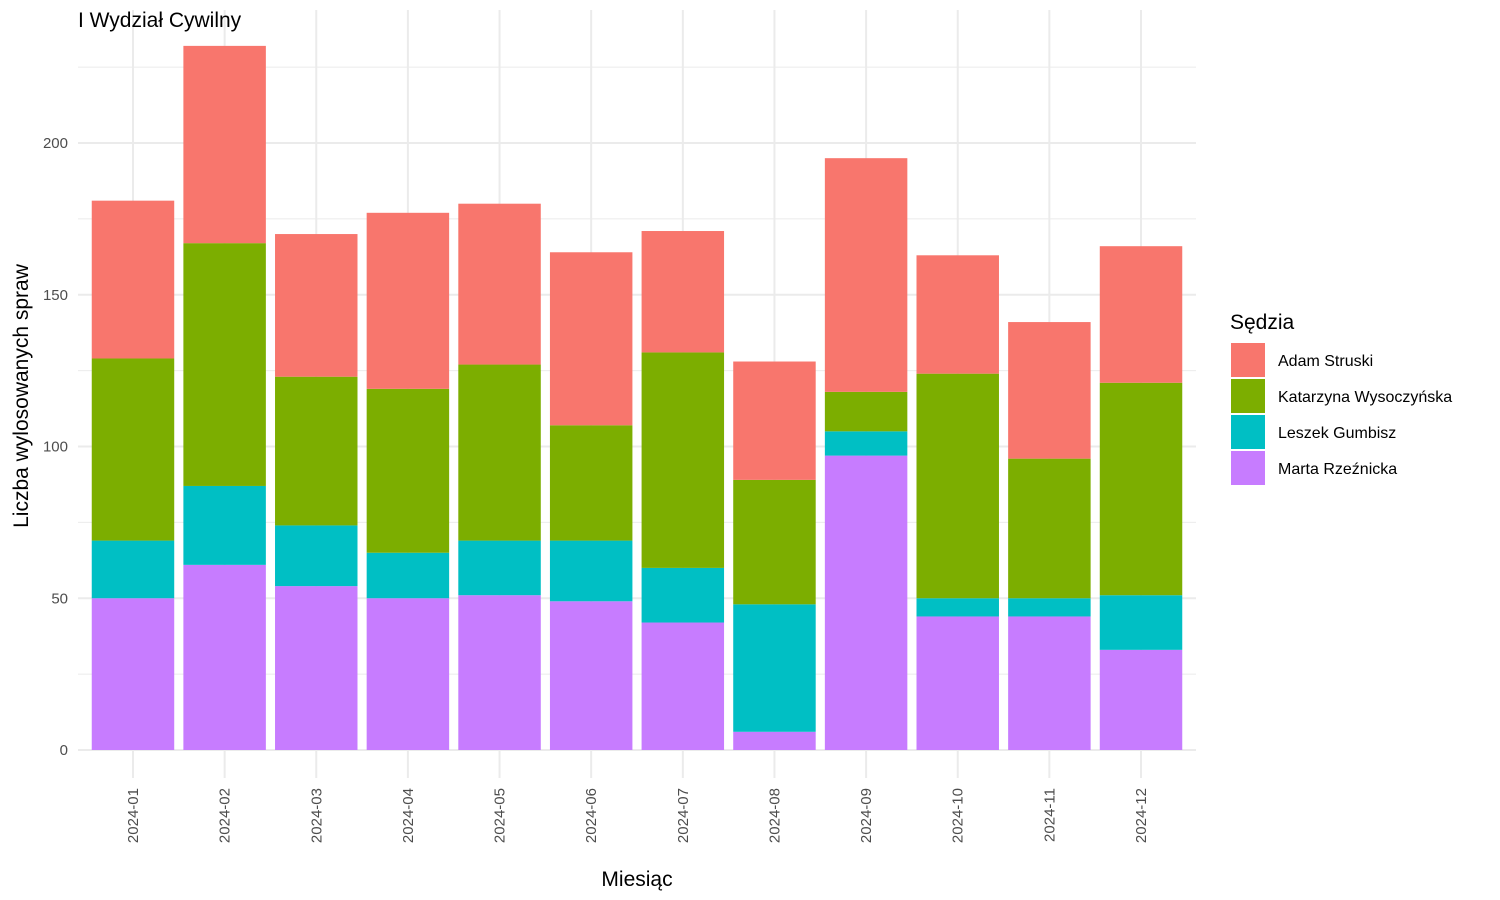  I want to click on legend-label: Katarzyna Wysoczyńska, so click(1365, 397).